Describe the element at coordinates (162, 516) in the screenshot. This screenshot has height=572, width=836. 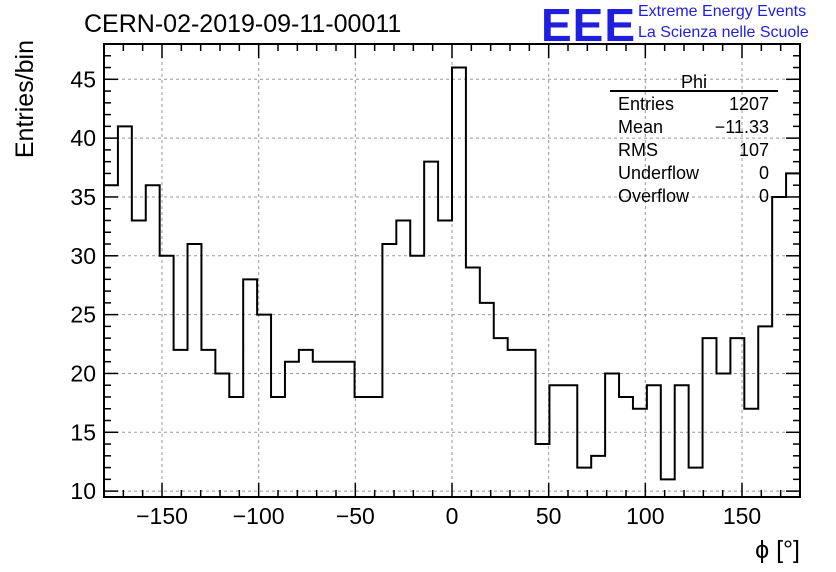
I see `x-tick-label: −150` at that location.